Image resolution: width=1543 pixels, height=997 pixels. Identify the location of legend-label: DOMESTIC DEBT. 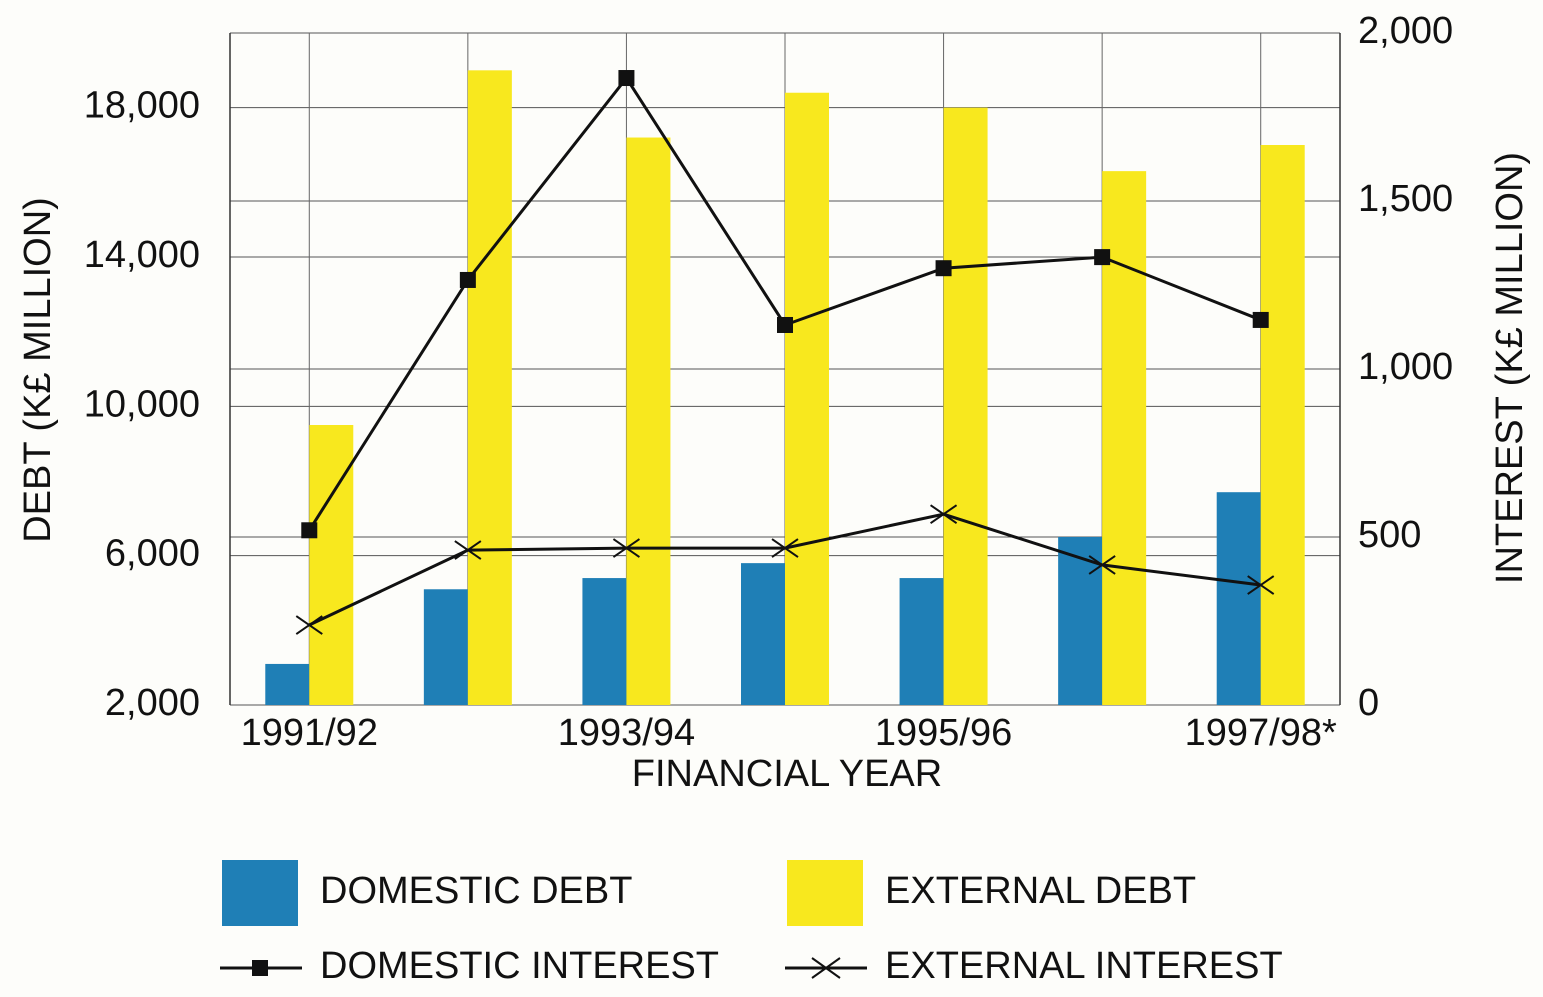
(476, 891).